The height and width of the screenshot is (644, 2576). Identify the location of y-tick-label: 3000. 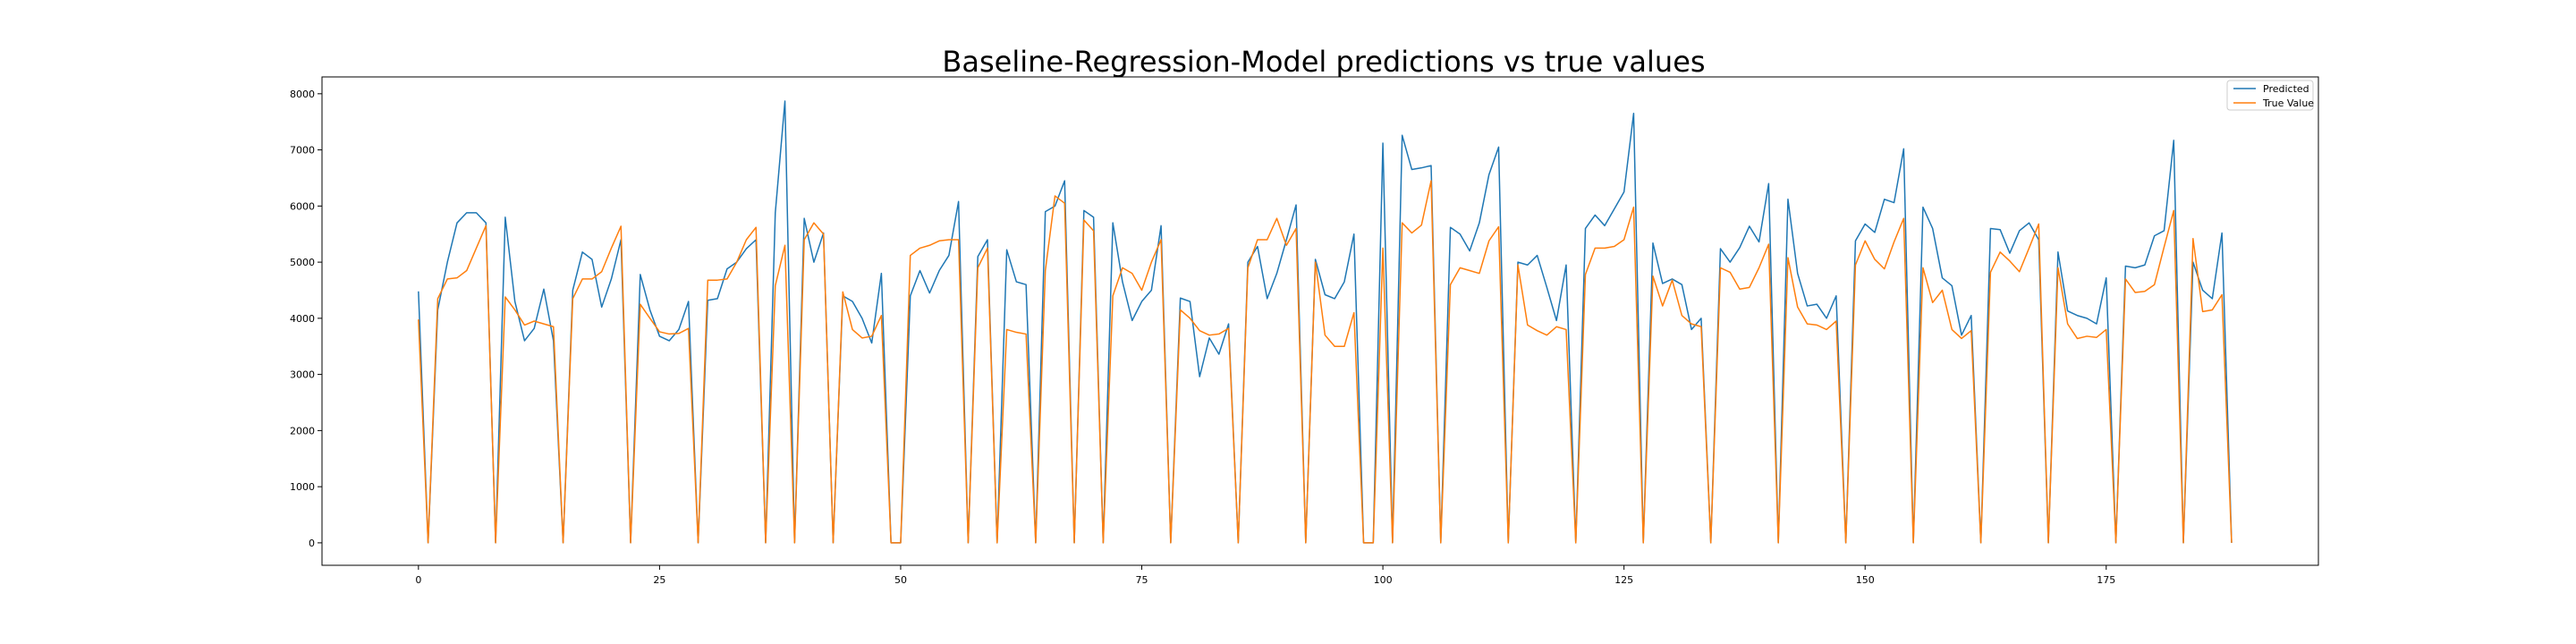
(302, 375).